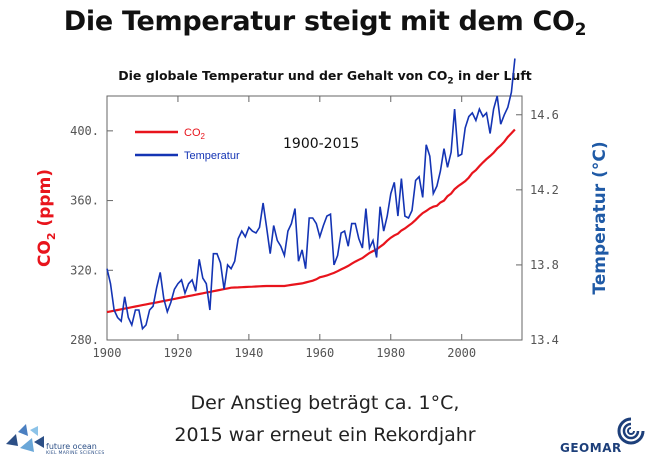  What do you see at coordinates (69, 438) in the screenshot?
I see `future-ocean-logo: future ocean KIEL MARINE SCIENCES` at bounding box center [69, 438].